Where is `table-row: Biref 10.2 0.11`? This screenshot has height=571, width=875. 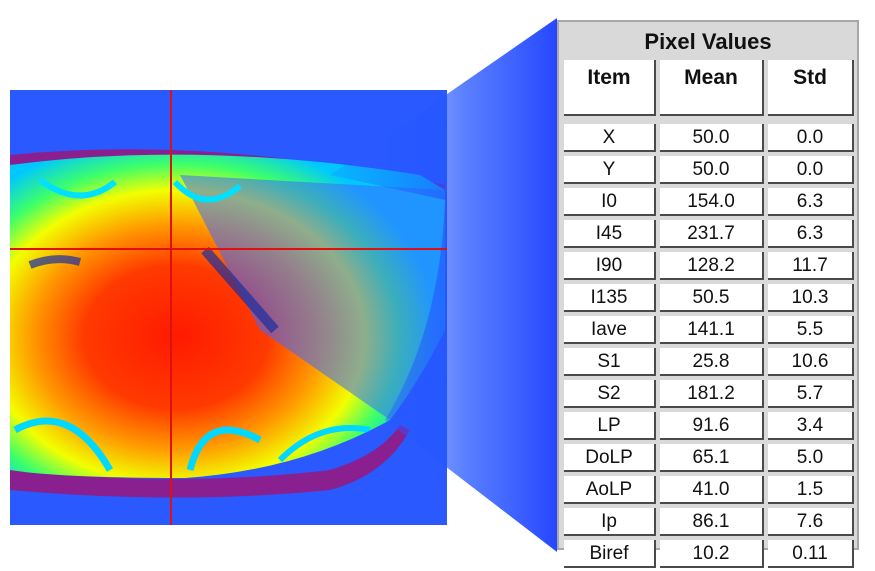
table-row: Biref 10.2 0.11 is located at coordinates (708, 554).